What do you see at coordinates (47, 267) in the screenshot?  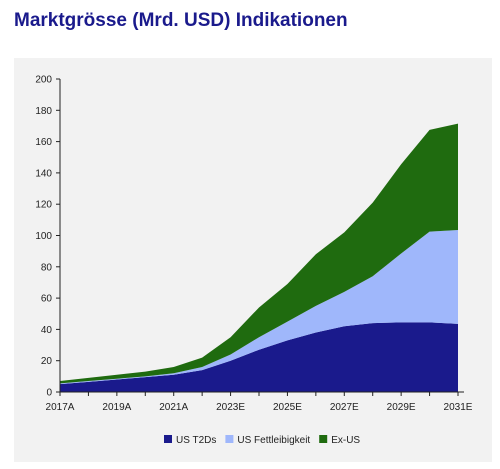 I see `y-tick-label: 80` at bounding box center [47, 267].